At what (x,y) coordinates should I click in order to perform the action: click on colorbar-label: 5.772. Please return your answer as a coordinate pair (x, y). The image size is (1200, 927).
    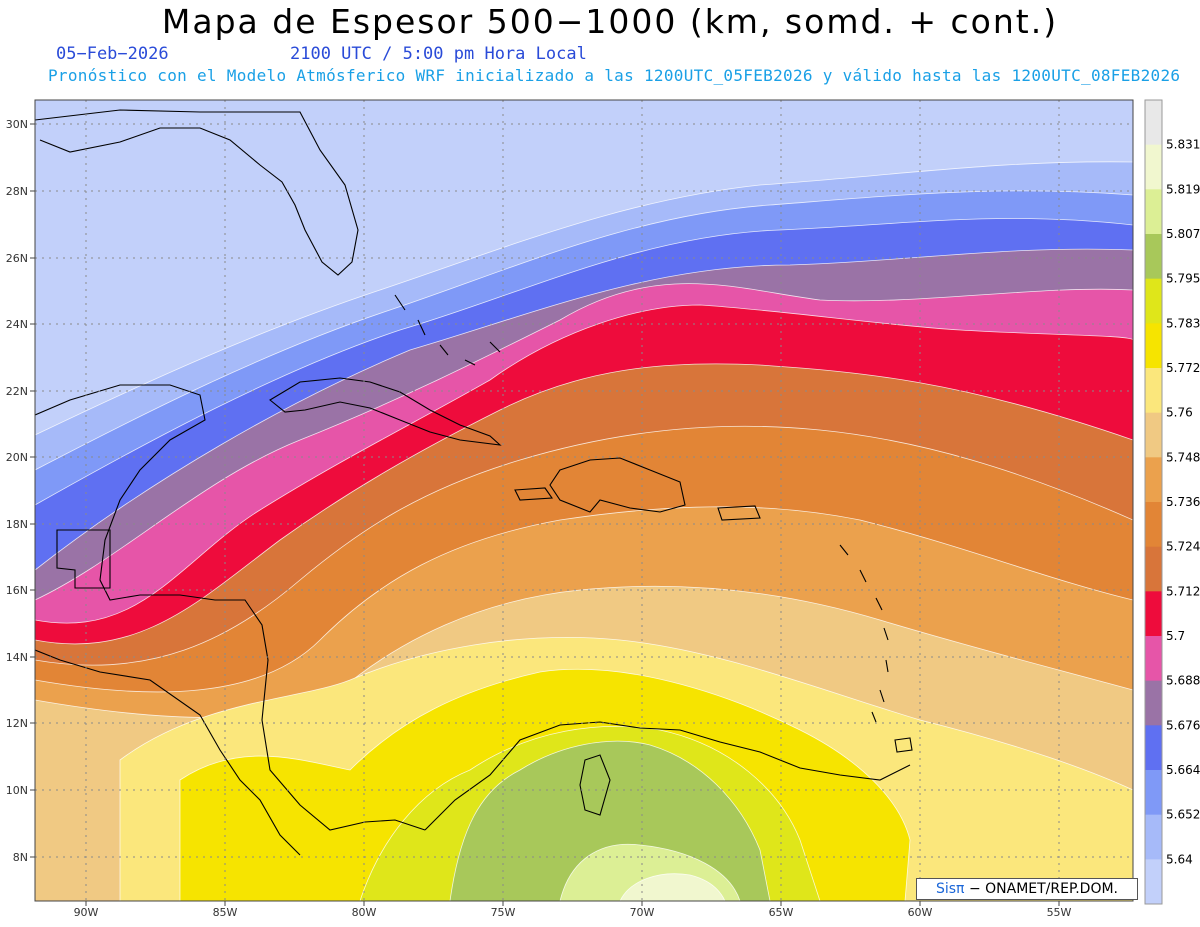
    Looking at the image, I should click on (1183, 368).